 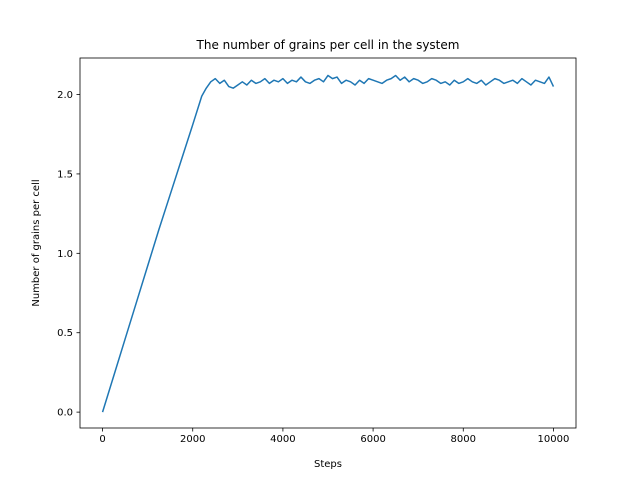 I want to click on y-axis-ticks: 0.0 0.5 1.0 1.5 2.0, so click(x=68, y=254).